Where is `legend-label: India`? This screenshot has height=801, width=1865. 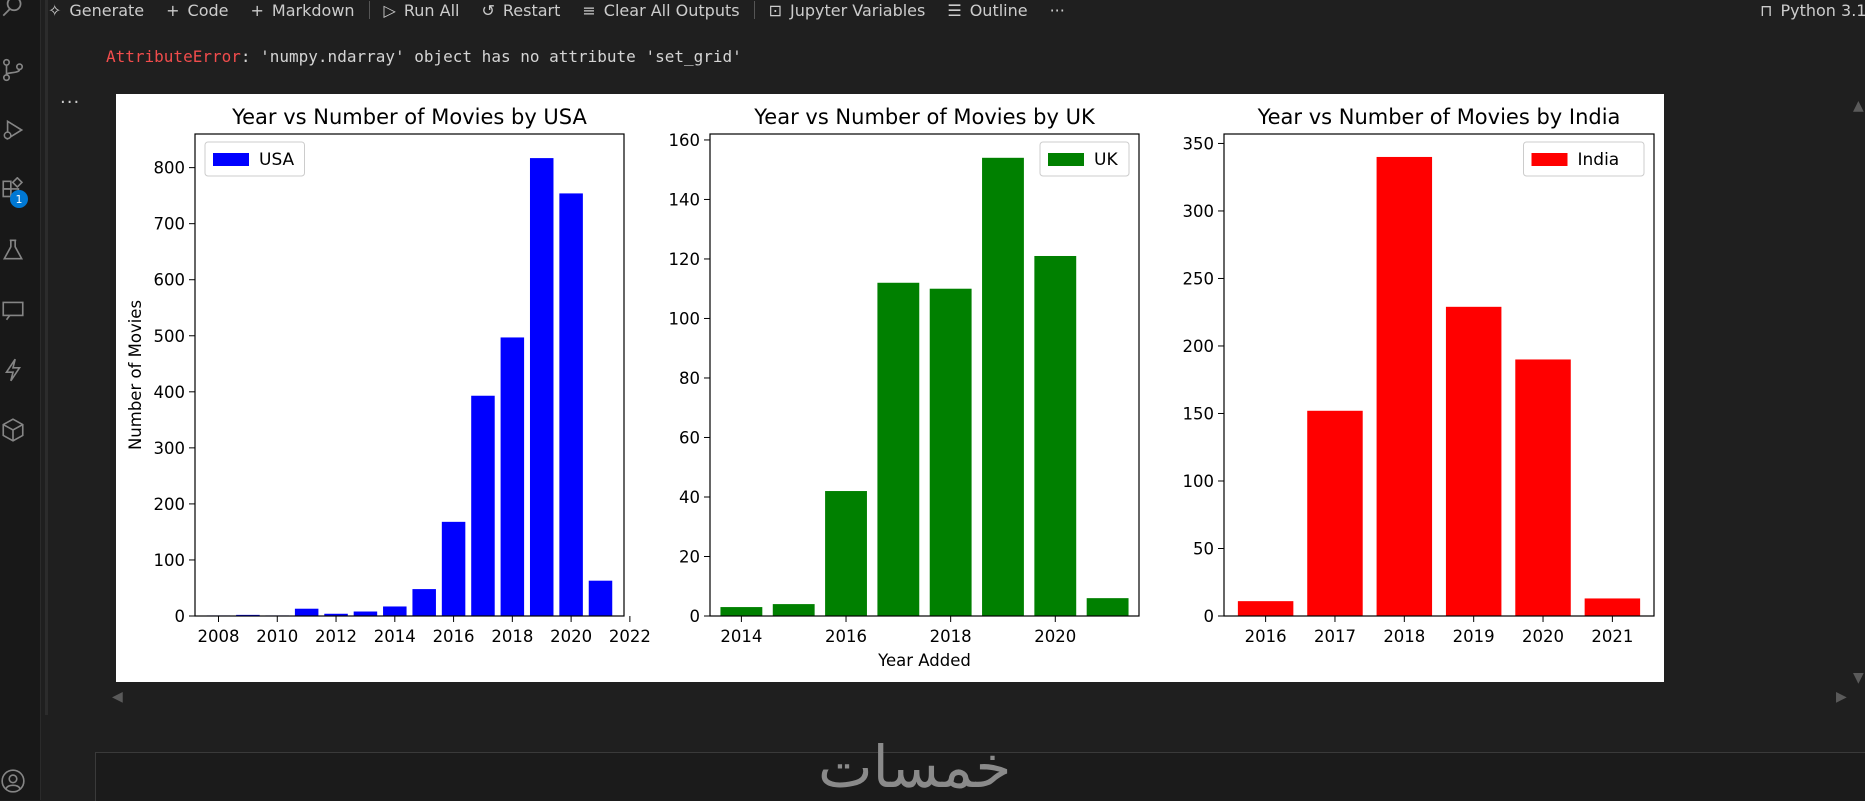
legend-label: India is located at coordinates (1599, 160).